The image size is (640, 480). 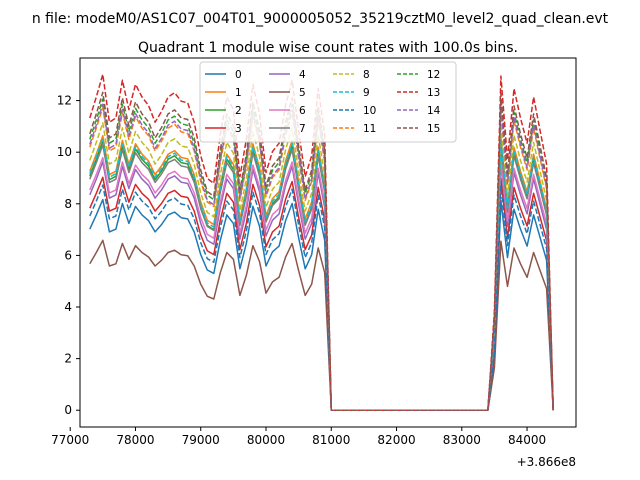 I want to click on x-tick-label: 77000, so click(x=70, y=440).